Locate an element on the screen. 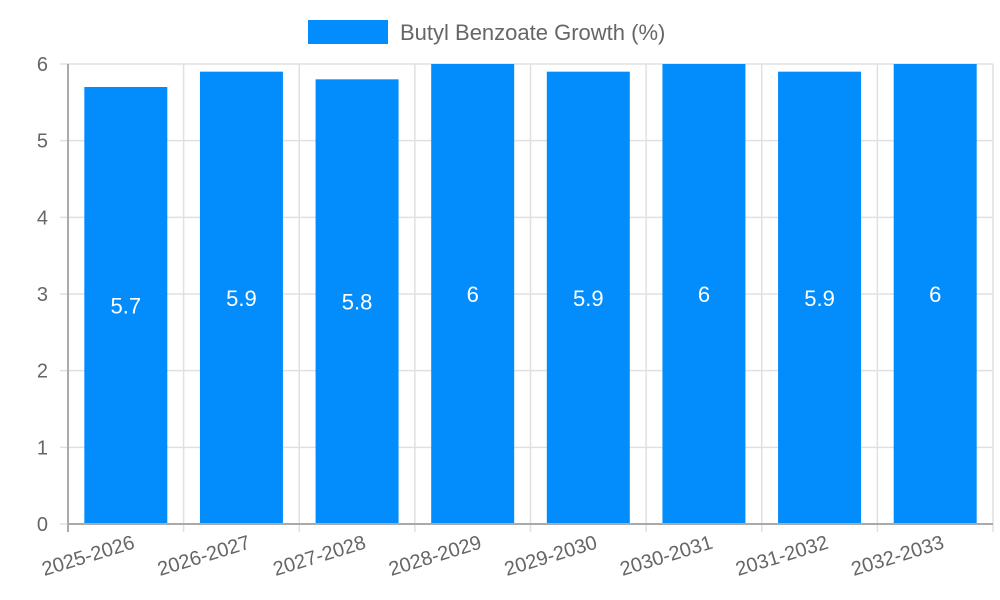 The width and height of the screenshot is (1000, 600). x-tick-label: 2025-2026 is located at coordinates (88, 556).